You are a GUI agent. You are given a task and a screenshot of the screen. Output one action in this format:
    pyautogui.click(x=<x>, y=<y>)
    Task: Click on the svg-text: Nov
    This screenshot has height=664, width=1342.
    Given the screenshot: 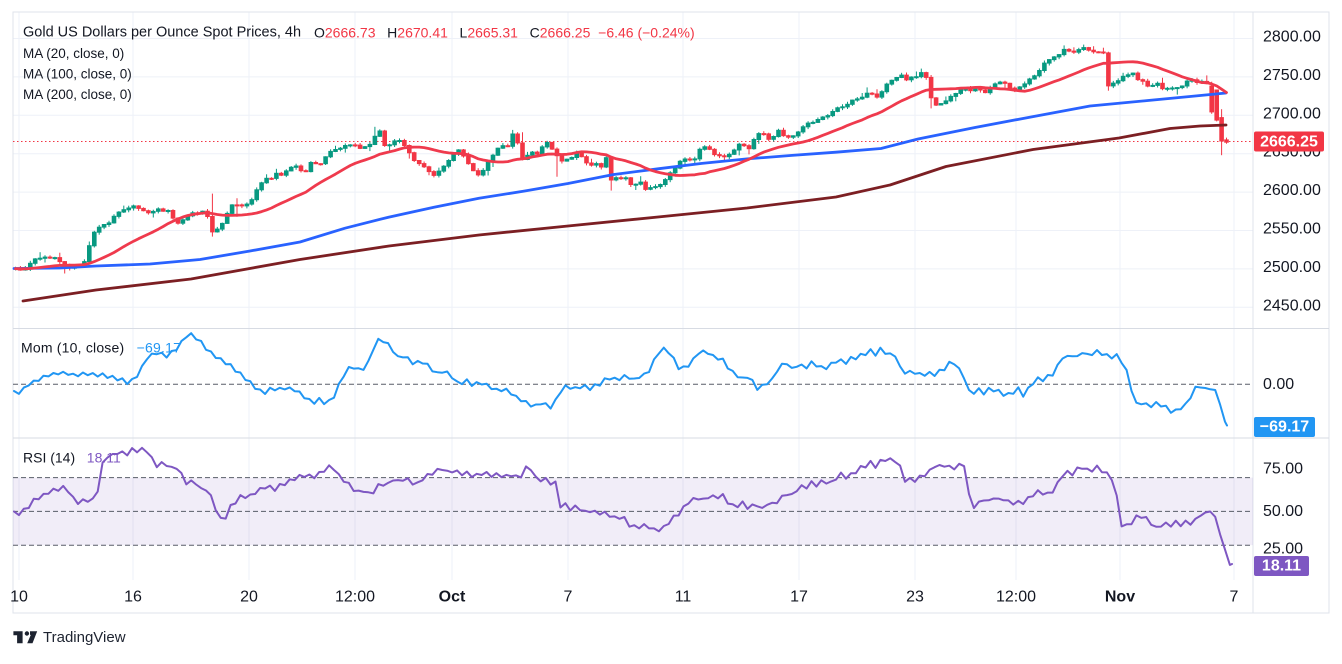 What is the action you would take?
    pyautogui.click(x=1120, y=597)
    